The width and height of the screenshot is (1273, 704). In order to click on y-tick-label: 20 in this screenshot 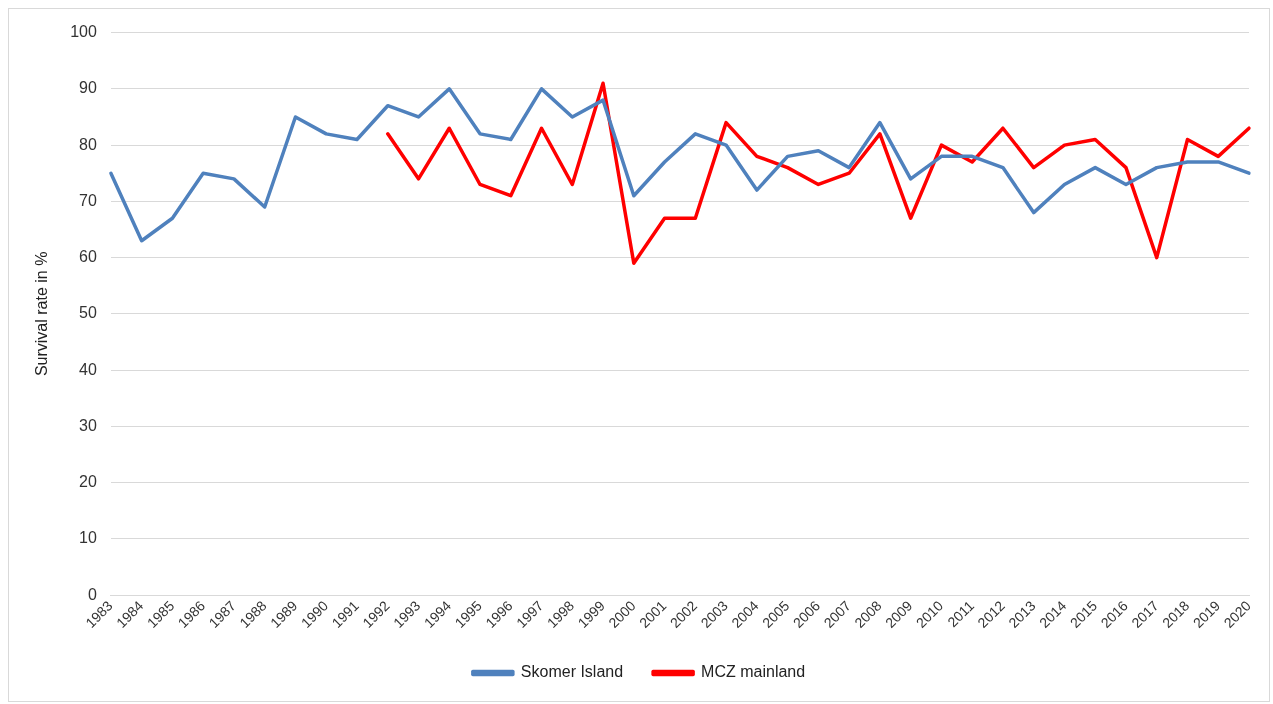, I will do `click(88, 481)`.